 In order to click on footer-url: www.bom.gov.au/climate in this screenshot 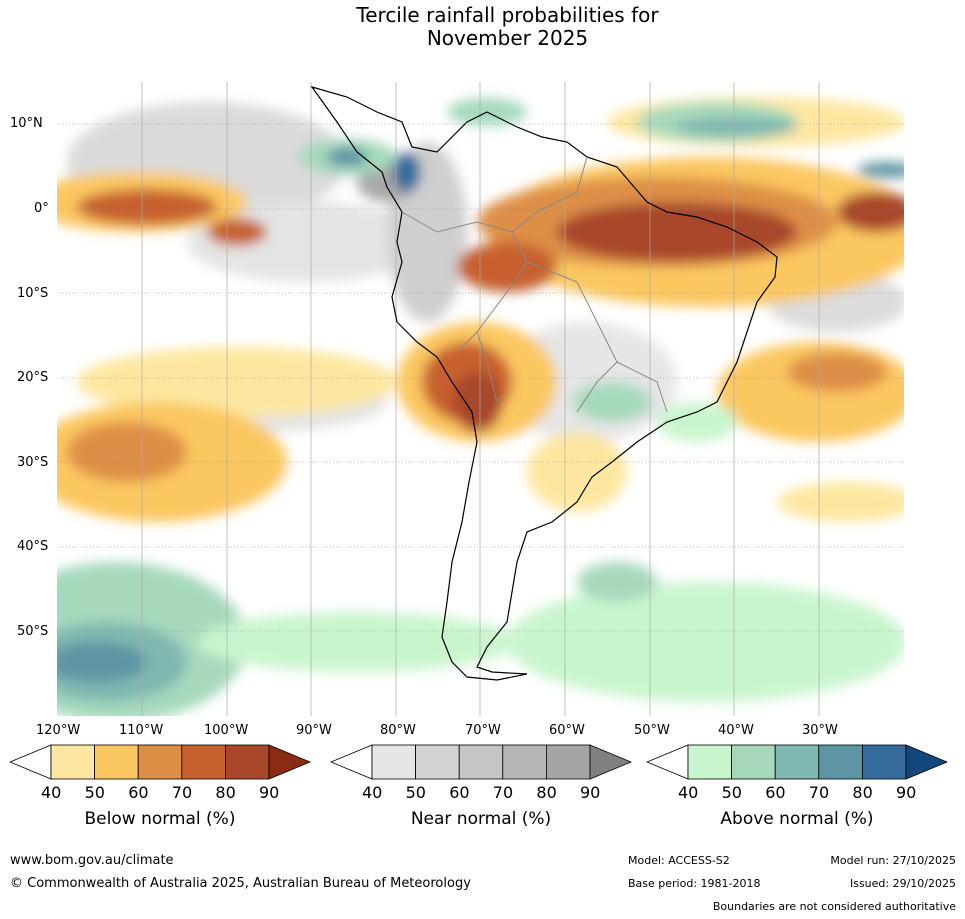, I will do `click(92, 860)`.